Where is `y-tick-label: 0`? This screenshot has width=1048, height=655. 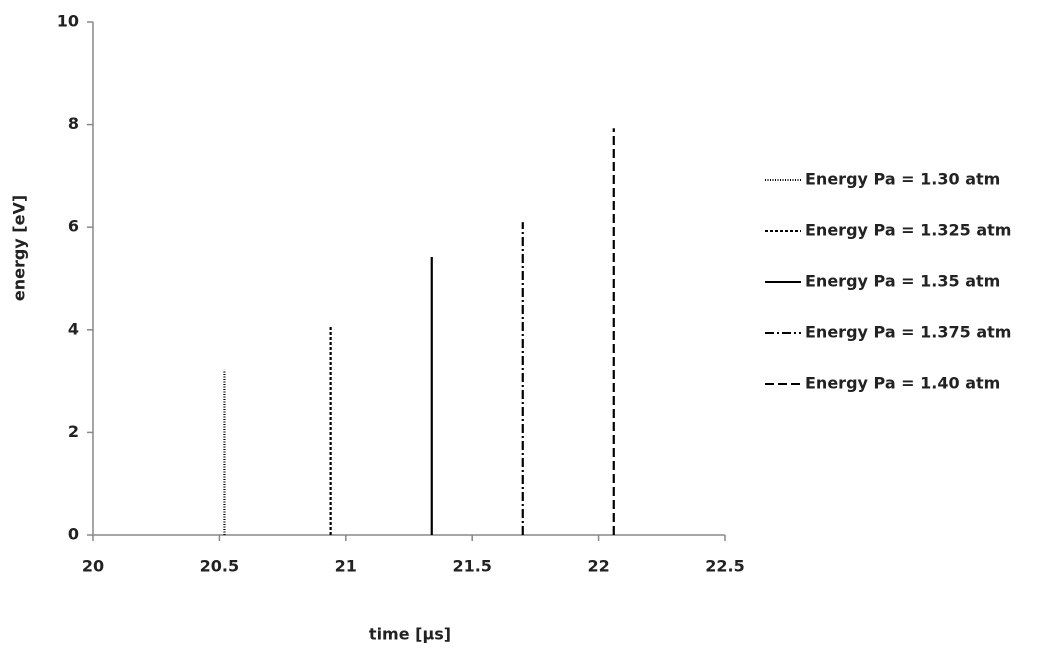 y-tick-label: 0 is located at coordinates (73, 534).